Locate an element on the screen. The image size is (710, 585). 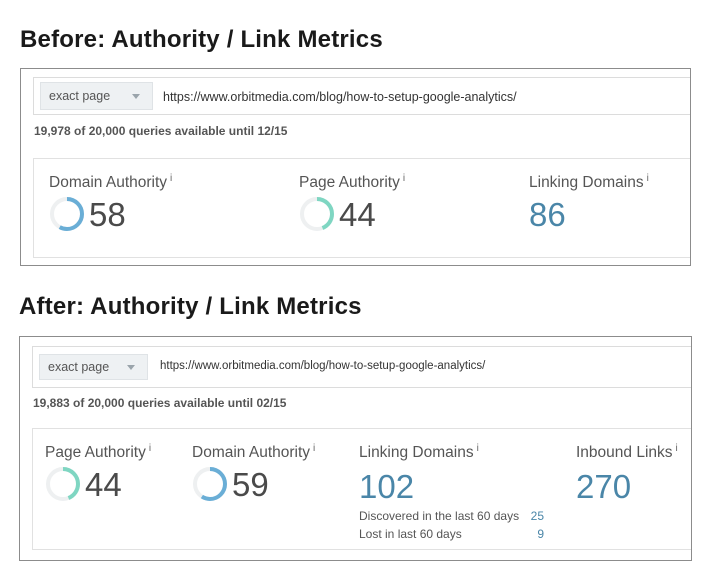
after-metric-page-authority: Page Authority i 44 is located at coordinates (98, 472).